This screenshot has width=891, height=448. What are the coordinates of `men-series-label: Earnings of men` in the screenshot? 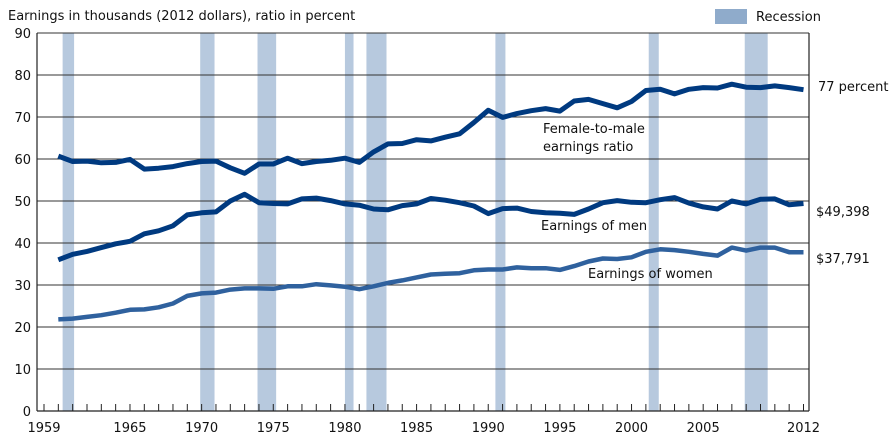 It's located at (594, 226).